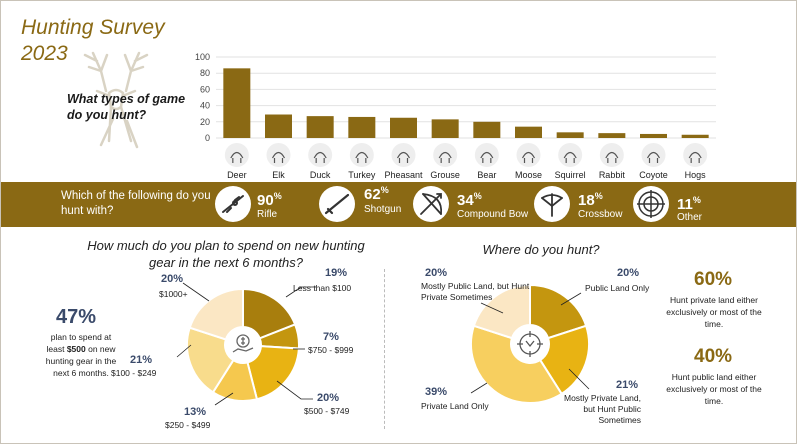 The image size is (797, 444). Describe the element at coordinates (195, 412) in the screenshot. I see `spend-250-pct: 13%` at that location.